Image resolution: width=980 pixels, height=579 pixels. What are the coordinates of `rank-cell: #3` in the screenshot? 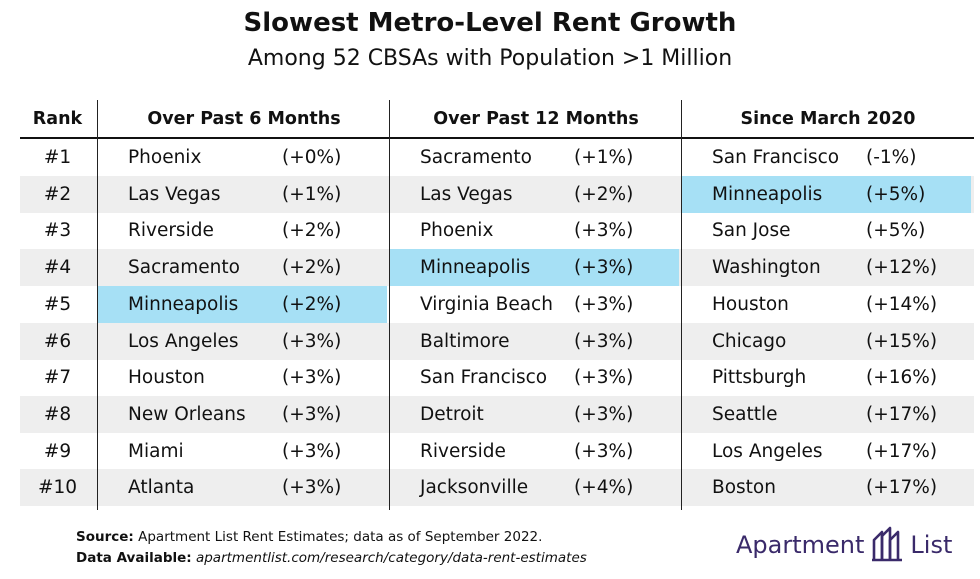 It's located at (57, 231).